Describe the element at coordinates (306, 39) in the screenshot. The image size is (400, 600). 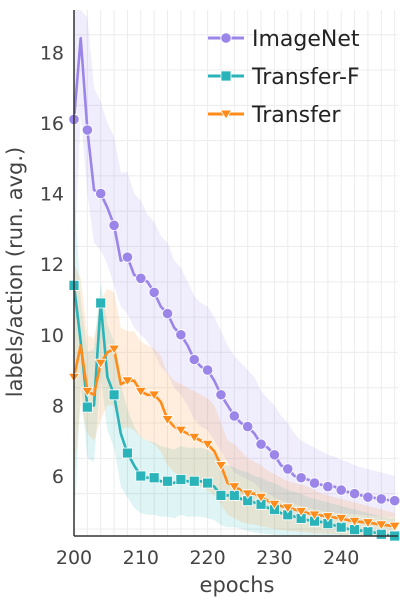
I see `legend-label-imagenet: ImageNet` at that location.